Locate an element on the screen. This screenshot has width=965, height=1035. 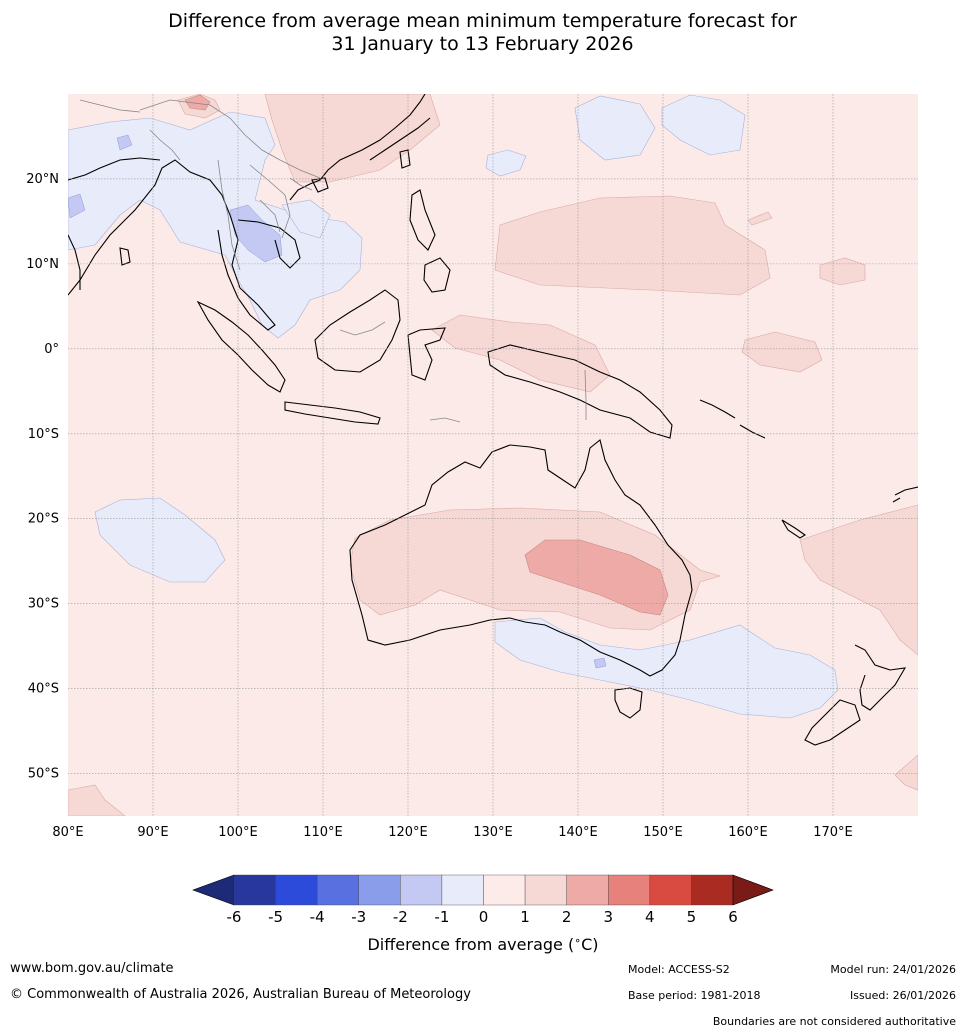
cool-core-india-east is located at coordinates (124, 142).